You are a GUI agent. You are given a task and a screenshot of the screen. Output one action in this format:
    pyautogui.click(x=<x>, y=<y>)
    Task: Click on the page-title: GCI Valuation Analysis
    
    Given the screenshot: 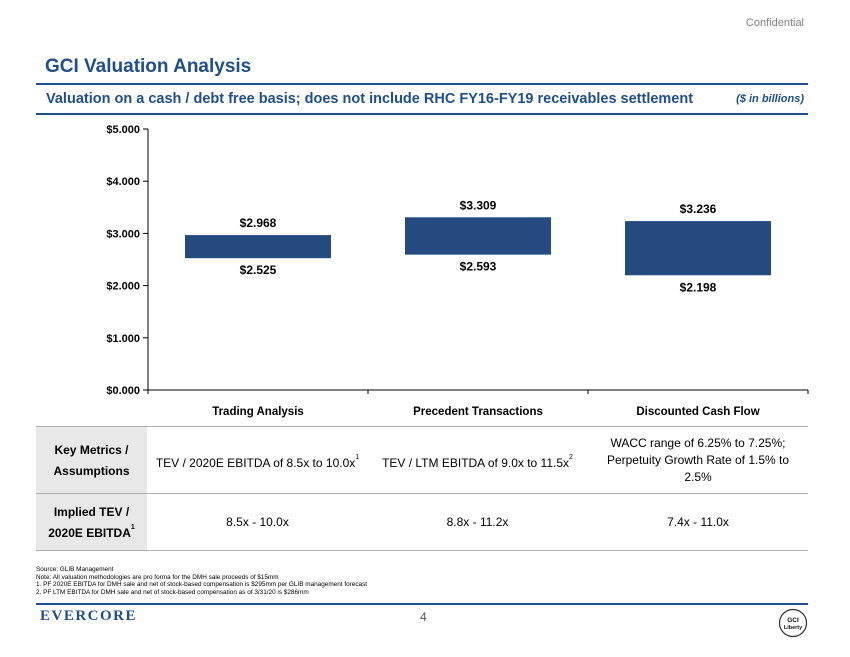 What is the action you would take?
    pyautogui.click(x=148, y=66)
    